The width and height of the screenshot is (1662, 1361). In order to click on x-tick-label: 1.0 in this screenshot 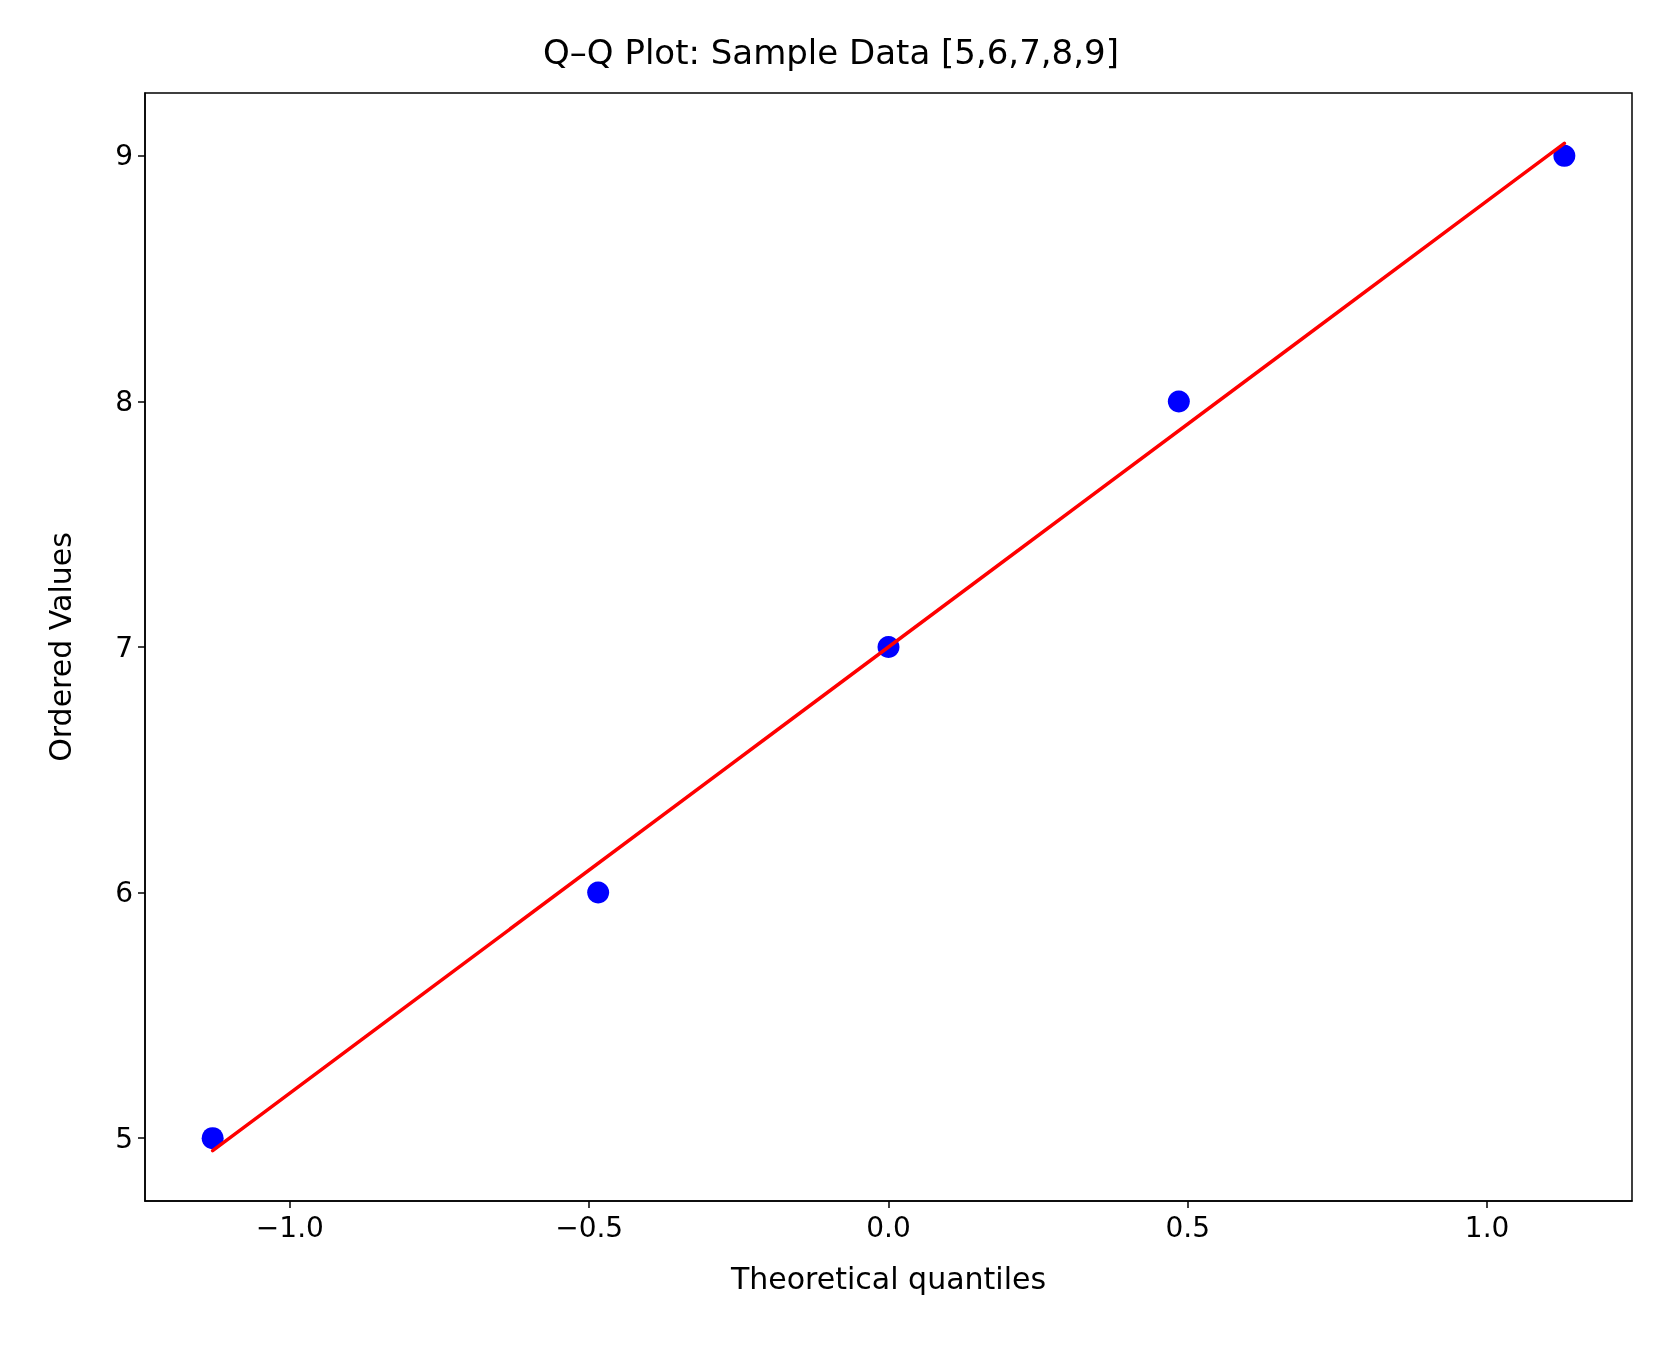, I will do `click(1487, 1227)`.